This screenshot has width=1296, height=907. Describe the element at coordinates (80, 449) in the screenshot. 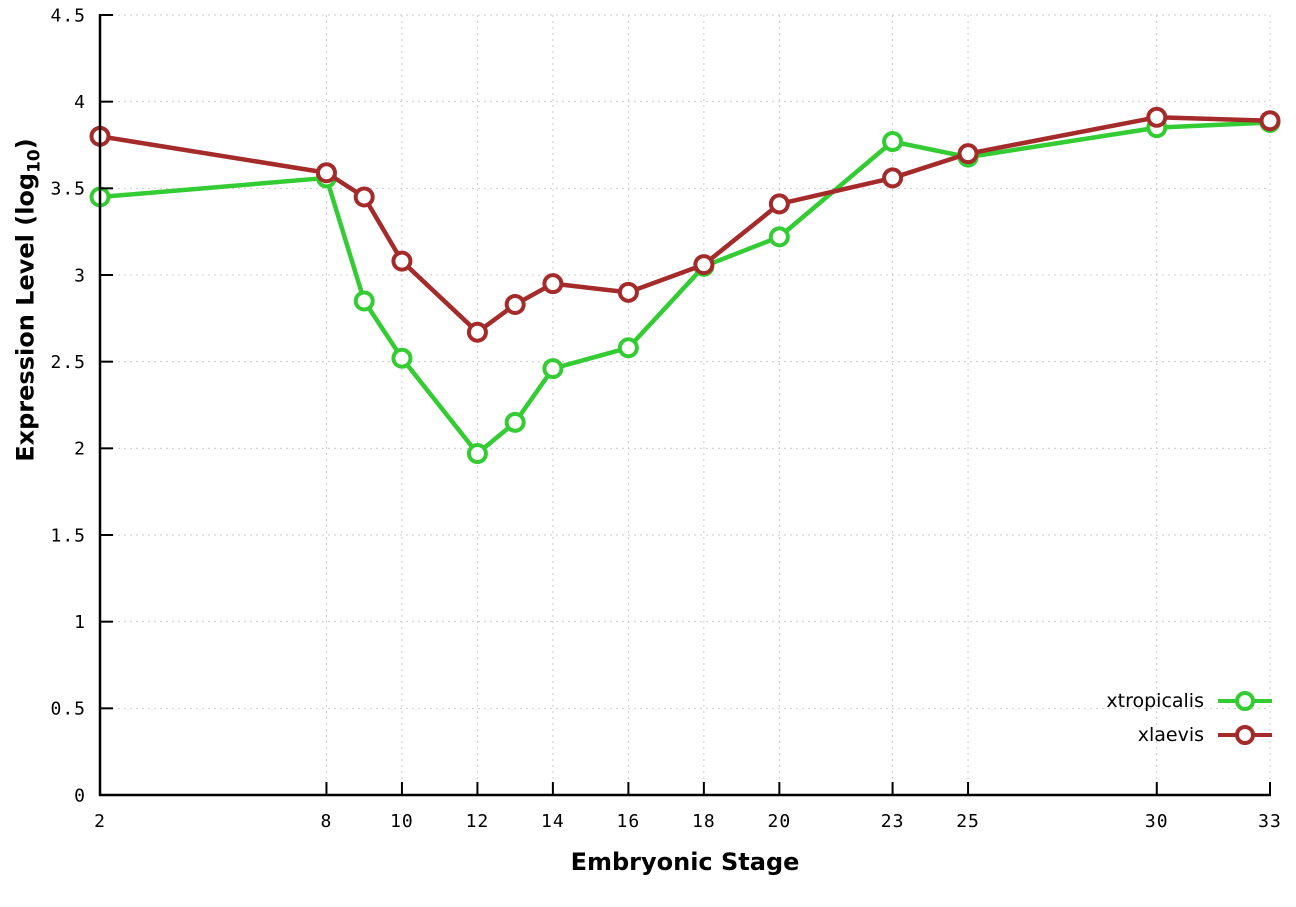

I see `y-tick-label: 2` at that location.